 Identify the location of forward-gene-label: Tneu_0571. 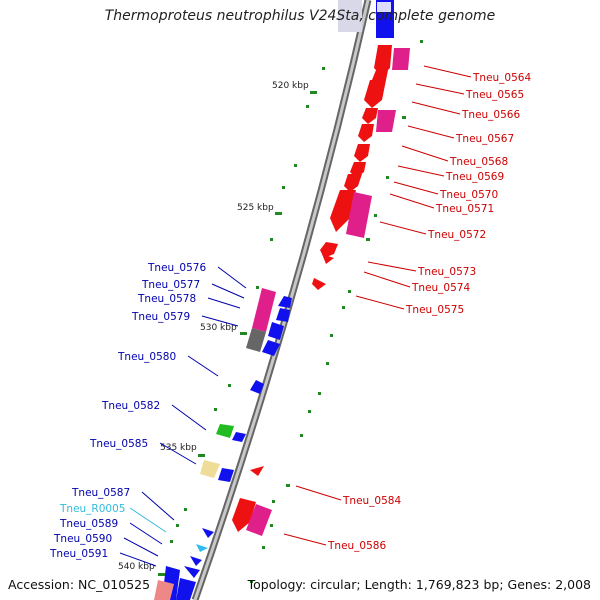
(464, 209).